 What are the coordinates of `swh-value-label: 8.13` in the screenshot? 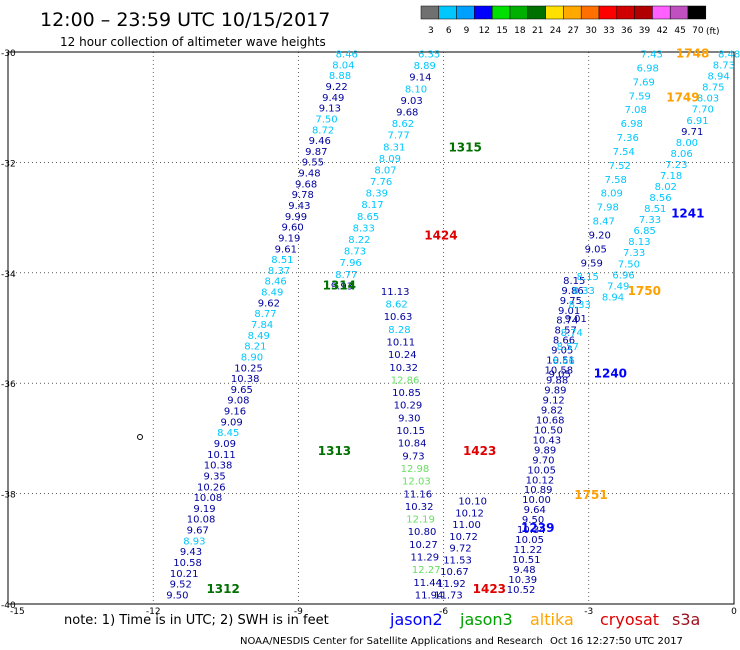 It's located at (639, 242).